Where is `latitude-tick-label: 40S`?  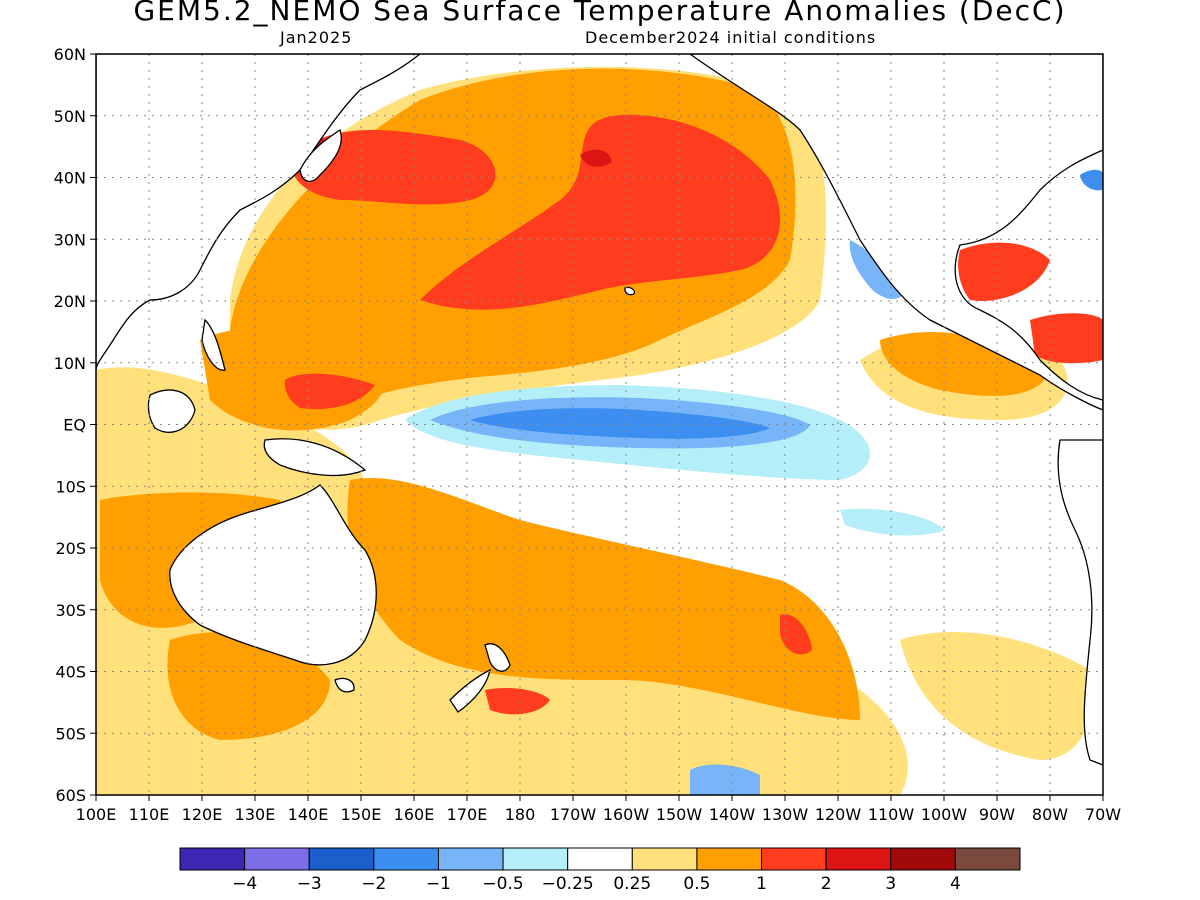 latitude-tick-label: 40S is located at coordinates (70, 672).